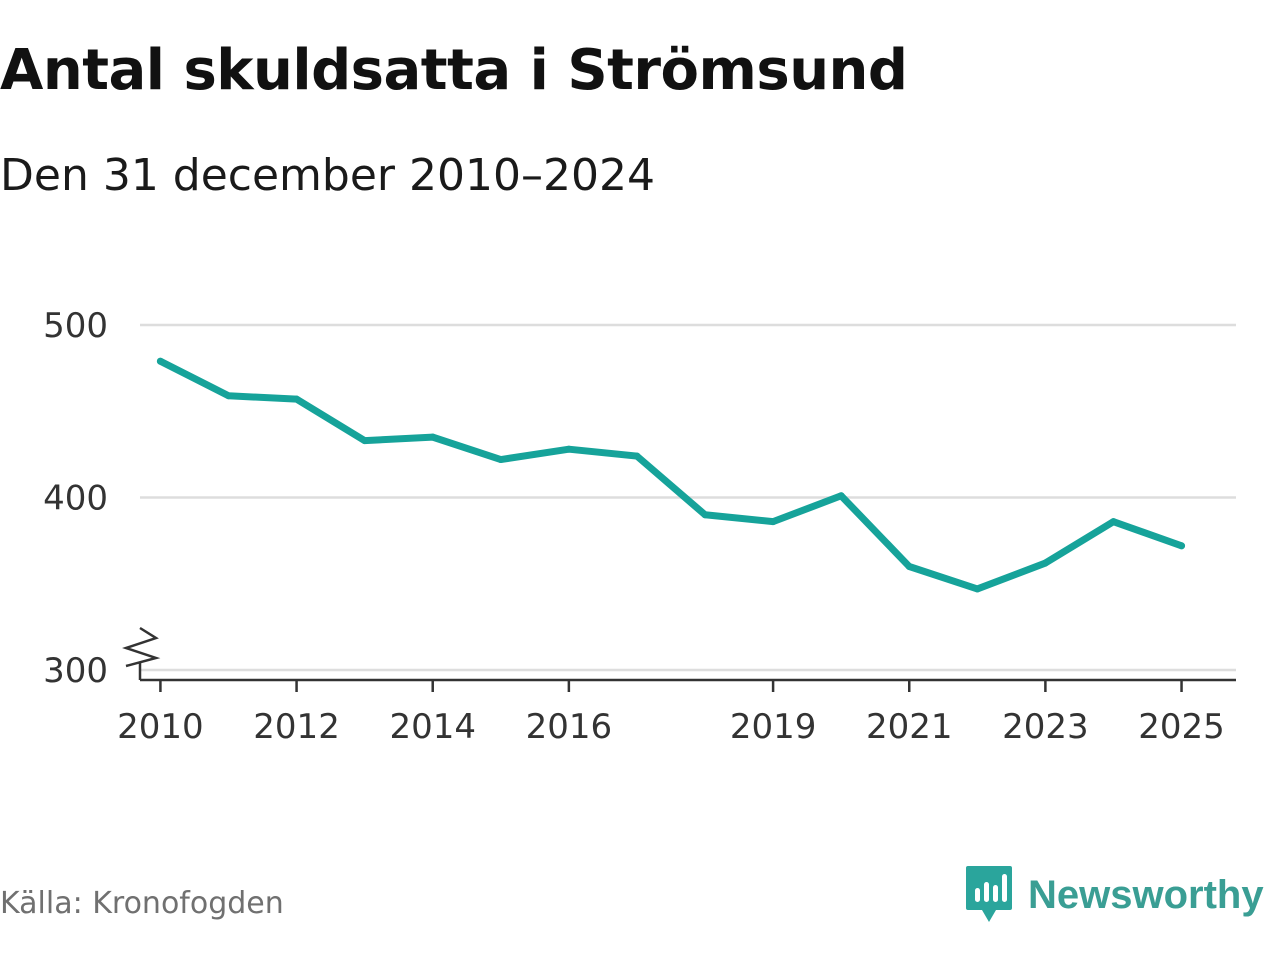  I want to click on chart-title: Antal skuldsatta i Strömsund, so click(454, 70).